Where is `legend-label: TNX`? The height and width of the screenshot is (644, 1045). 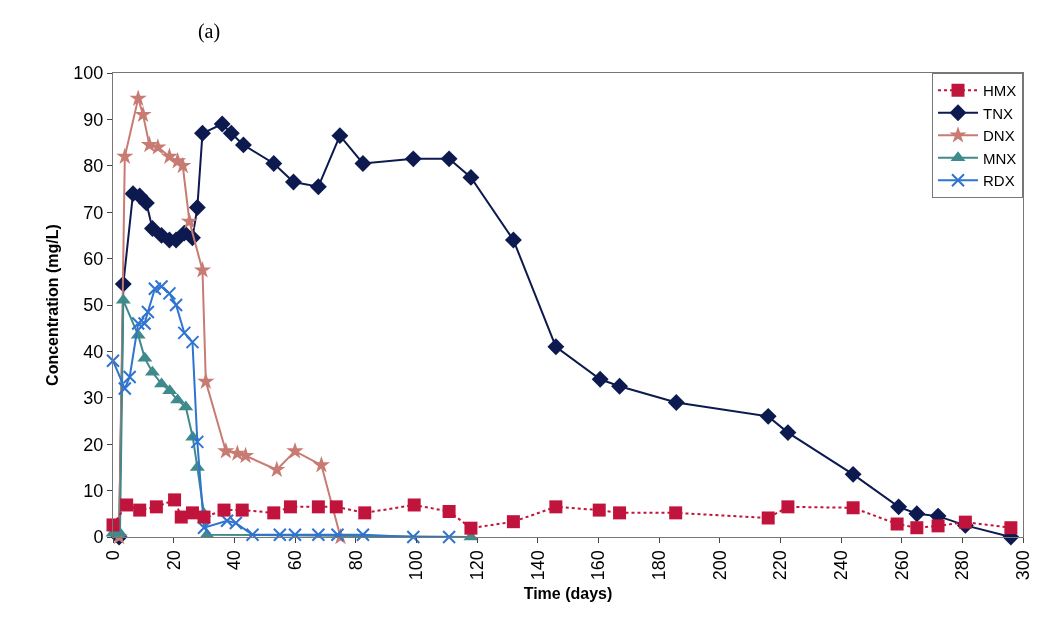
legend-label: TNX is located at coordinates (998, 113).